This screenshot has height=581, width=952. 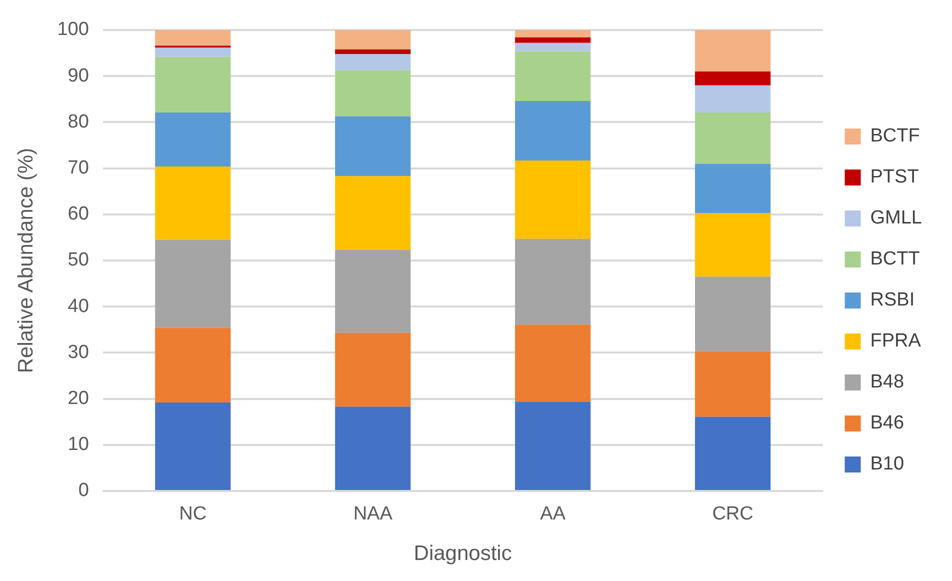 I want to click on legend-label: B46, so click(x=887, y=423).